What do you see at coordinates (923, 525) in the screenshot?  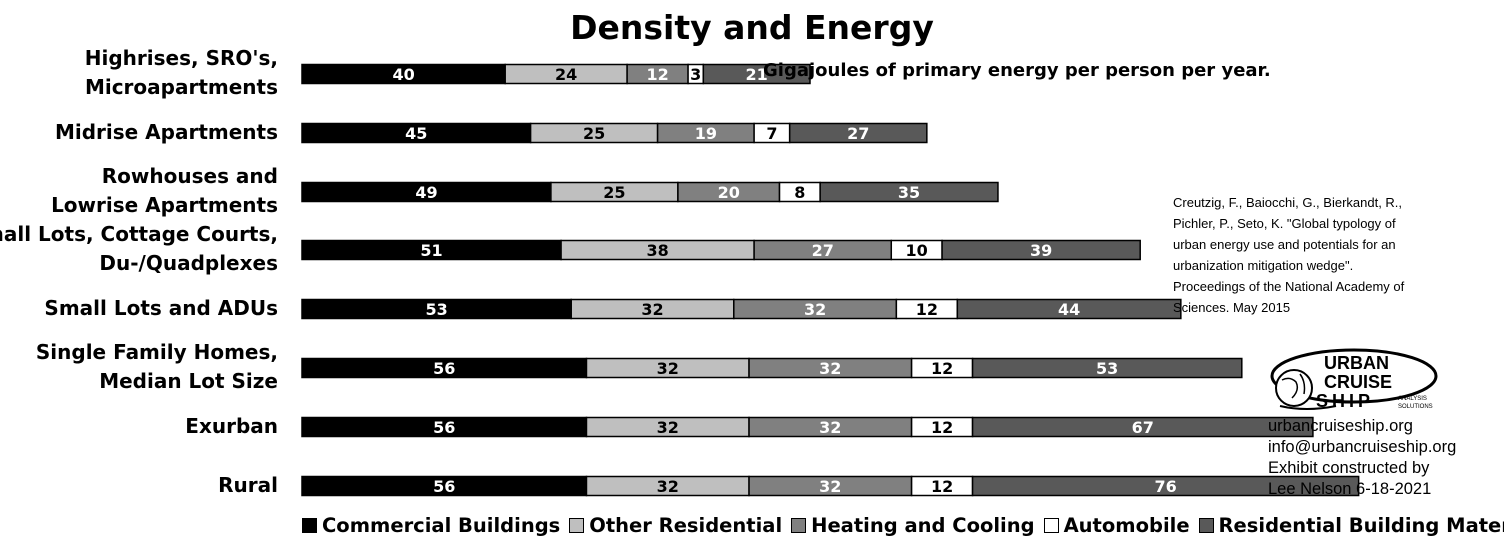 I see `legend-label: Heating and Cooling` at bounding box center [923, 525].